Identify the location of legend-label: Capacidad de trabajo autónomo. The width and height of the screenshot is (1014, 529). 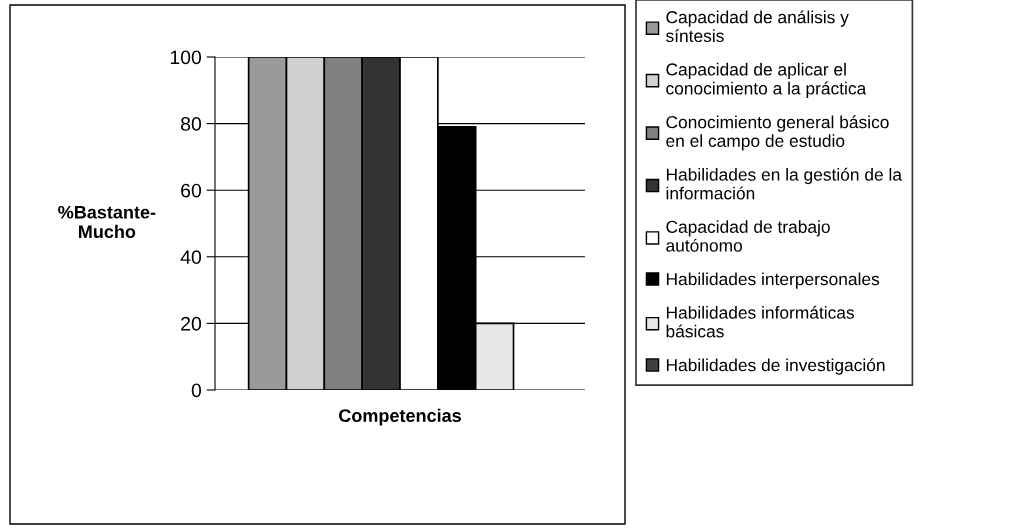
(748, 236).